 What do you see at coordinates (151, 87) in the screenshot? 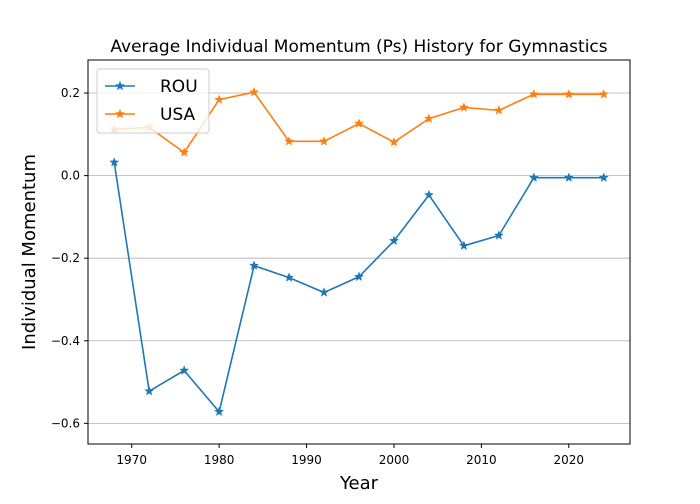
I see `legend-item-rou: ROU` at bounding box center [151, 87].